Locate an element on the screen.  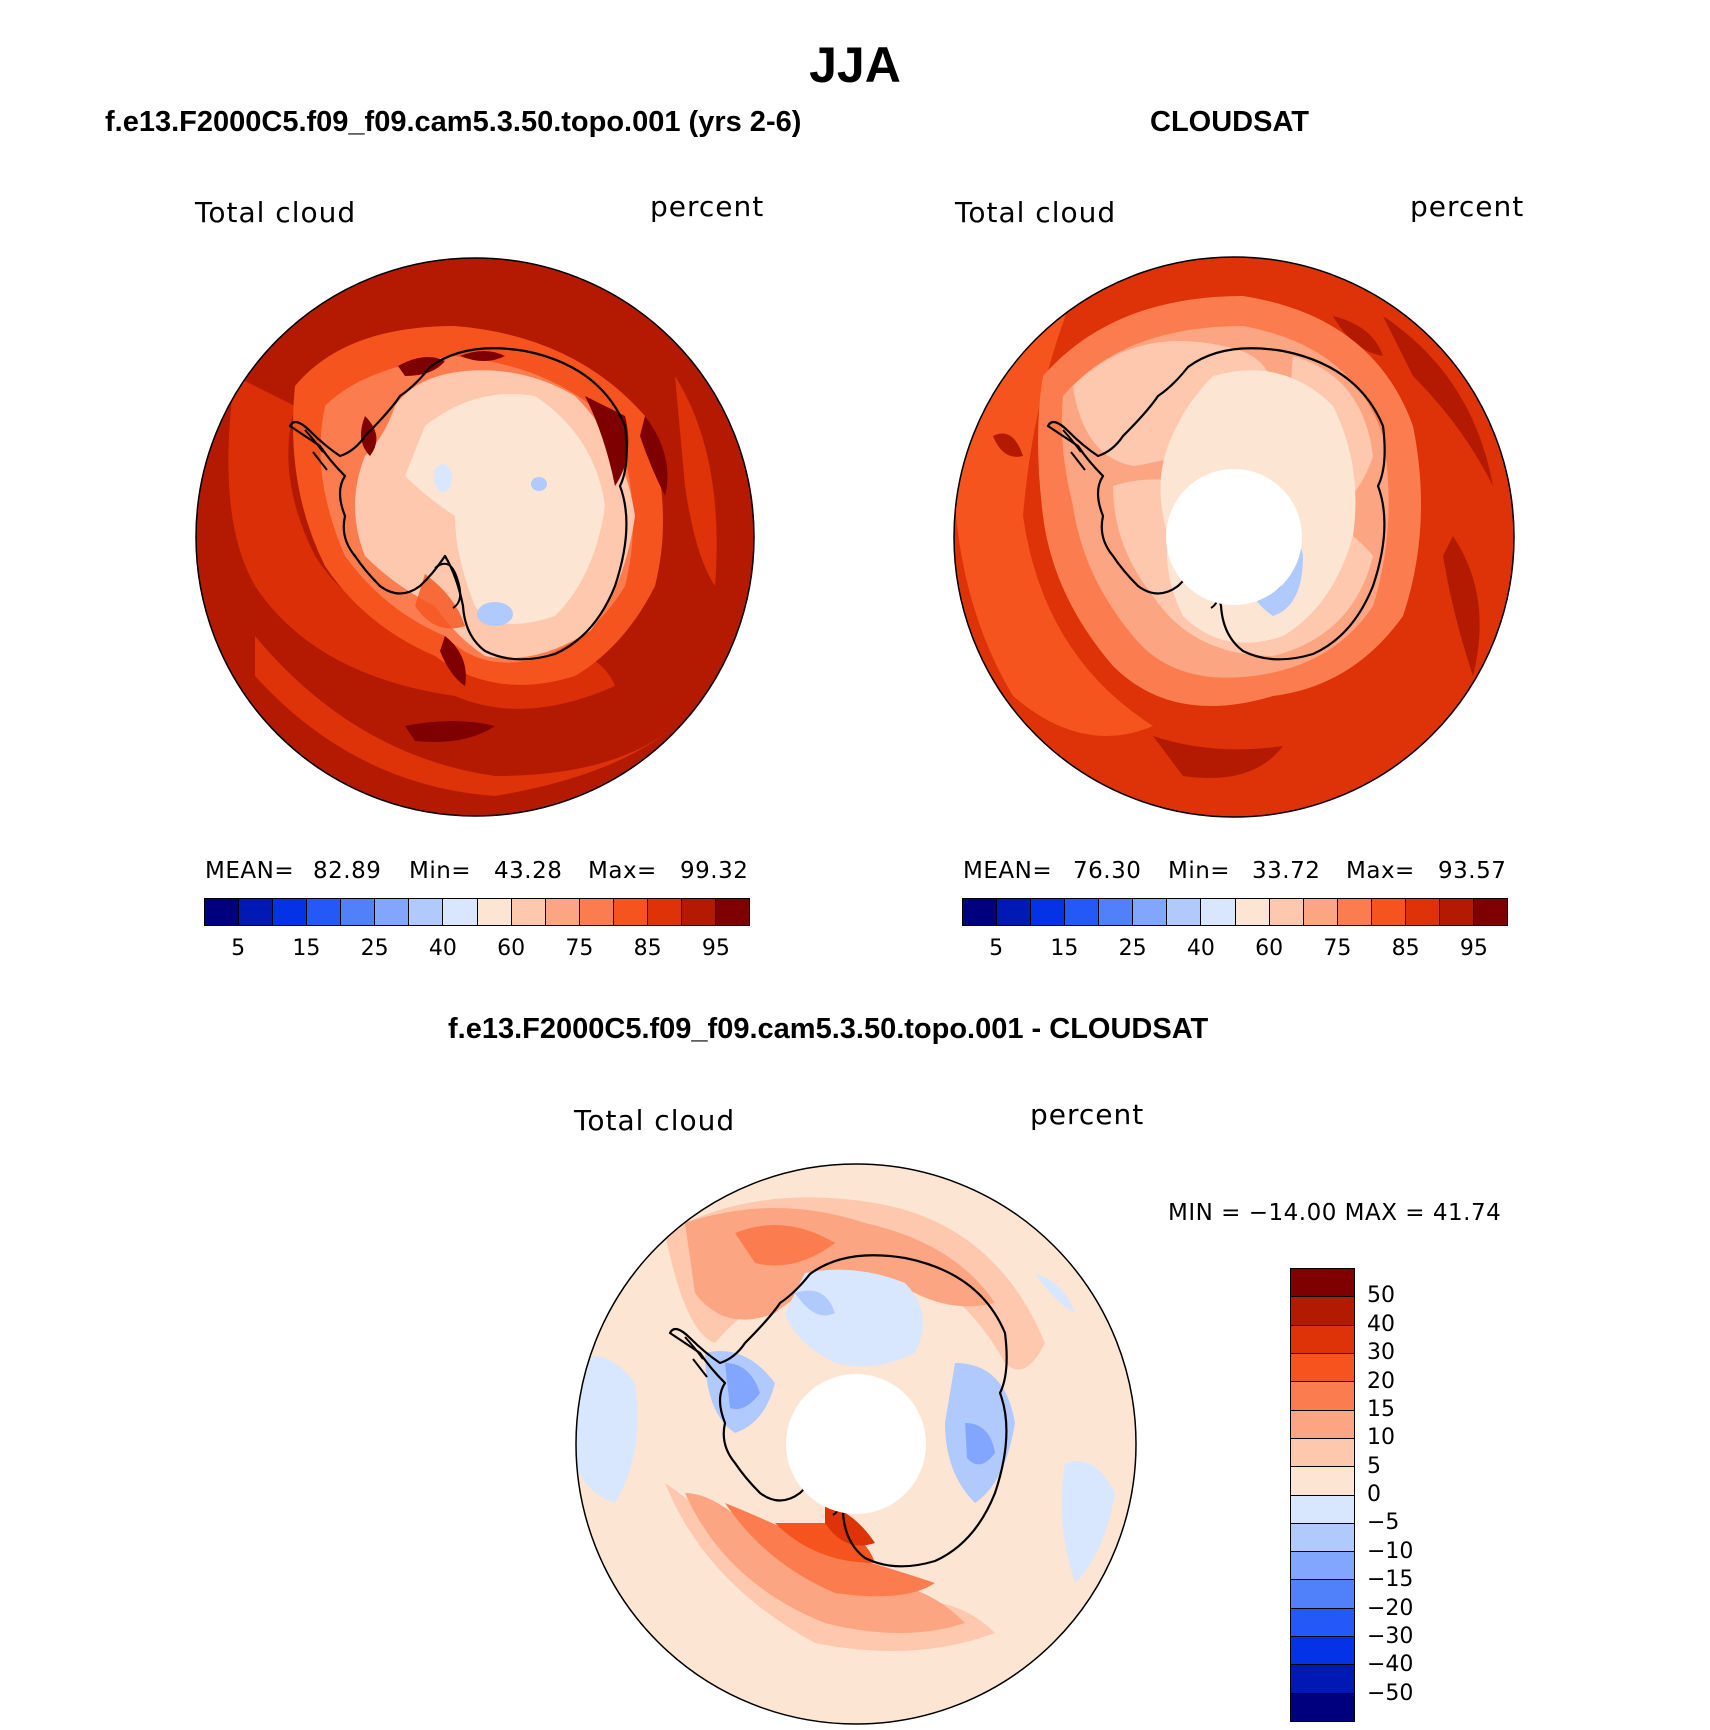
diff-colorbar is located at coordinates (1322, 1495).